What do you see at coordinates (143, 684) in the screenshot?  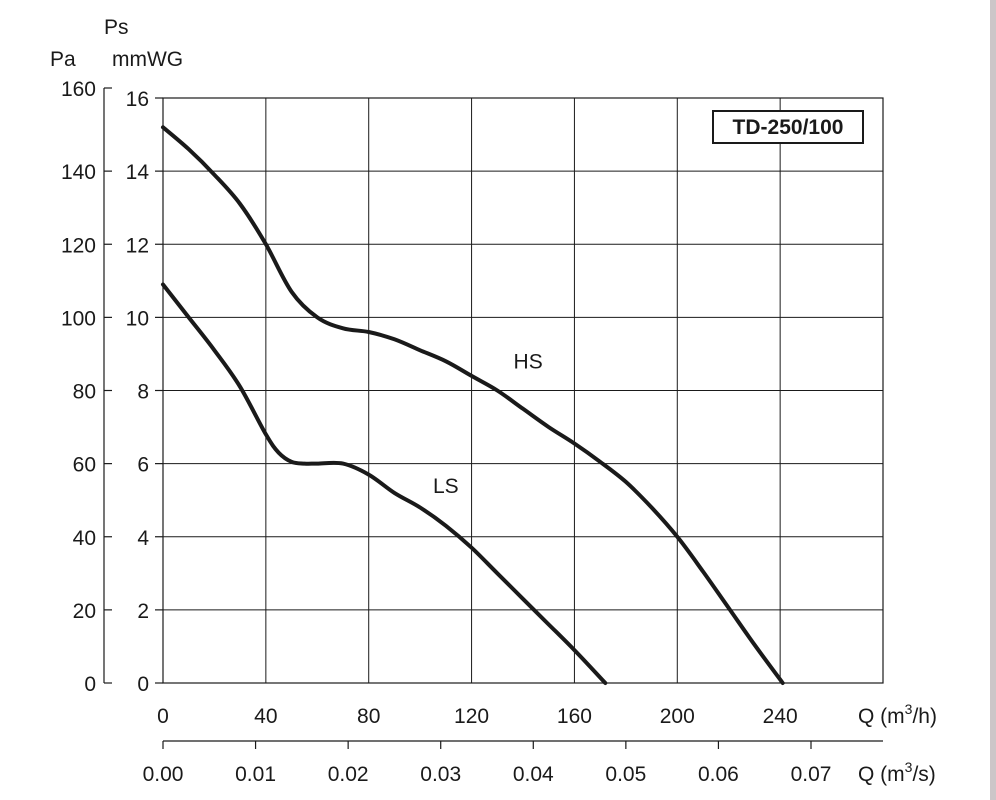 I see `y-right-tick-label: 0` at bounding box center [143, 684].